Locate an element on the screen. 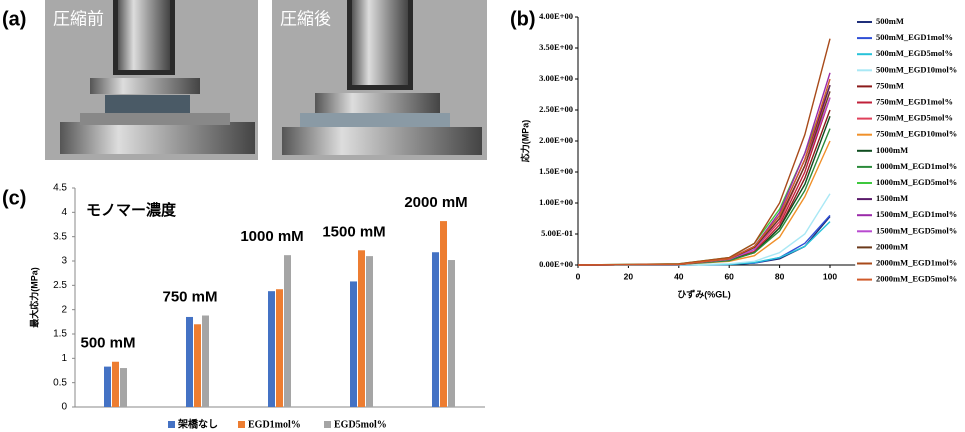 Image resolution: width=965 pixels, height=432 pixels. legend-label: 750mM_EGD10mol% is located at coordinates (916, 134).